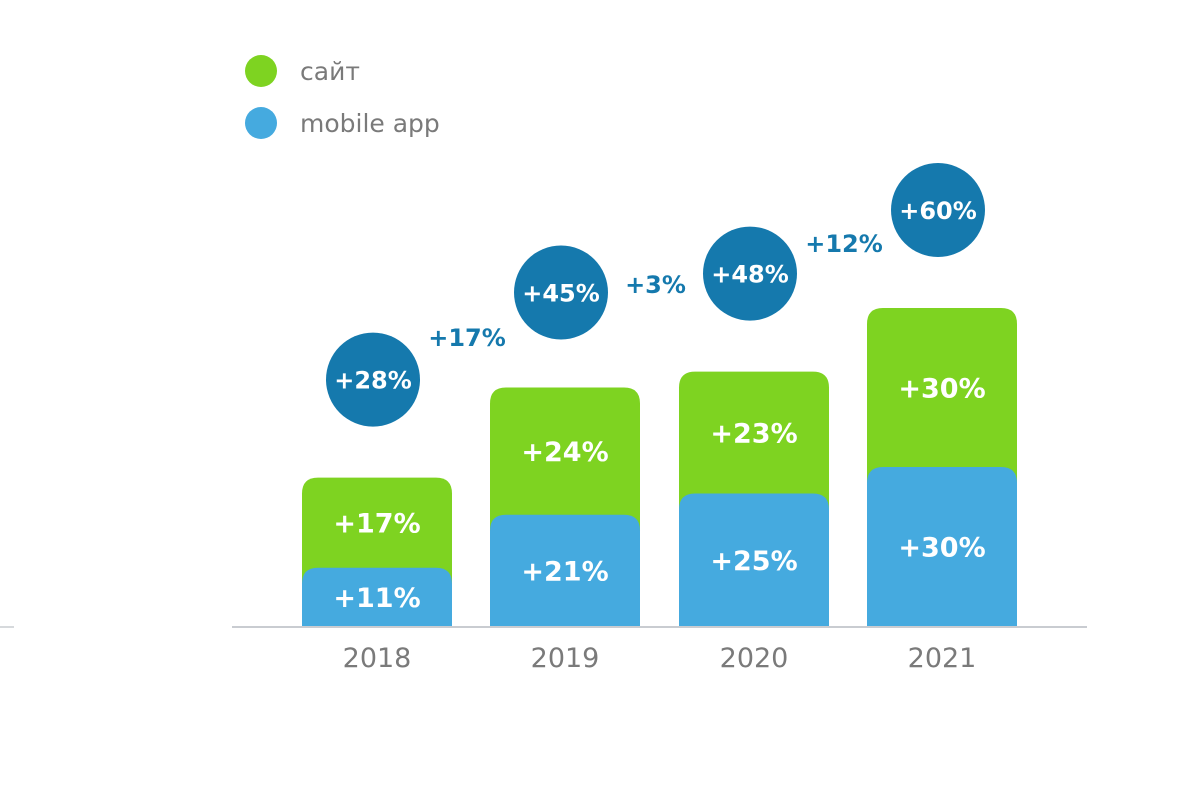 The image size is (1200, 800). I want to click on total-label-2021: +60%, so click(938, 211).